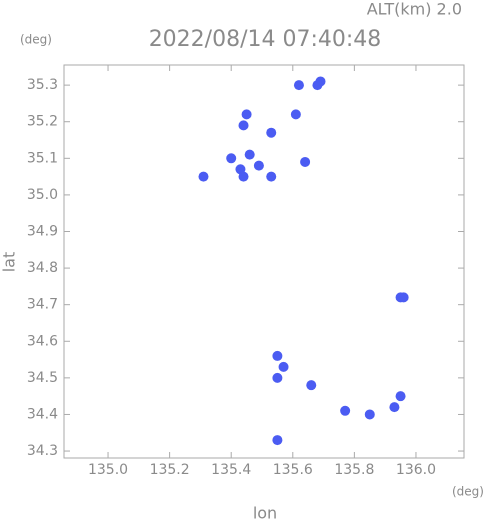 This screenshot has height=521, width=491. What do you see at coordinates (42, 231) in the screenshot?
I see `y-tick-label: 34.9` at bounding box center [42, 231].